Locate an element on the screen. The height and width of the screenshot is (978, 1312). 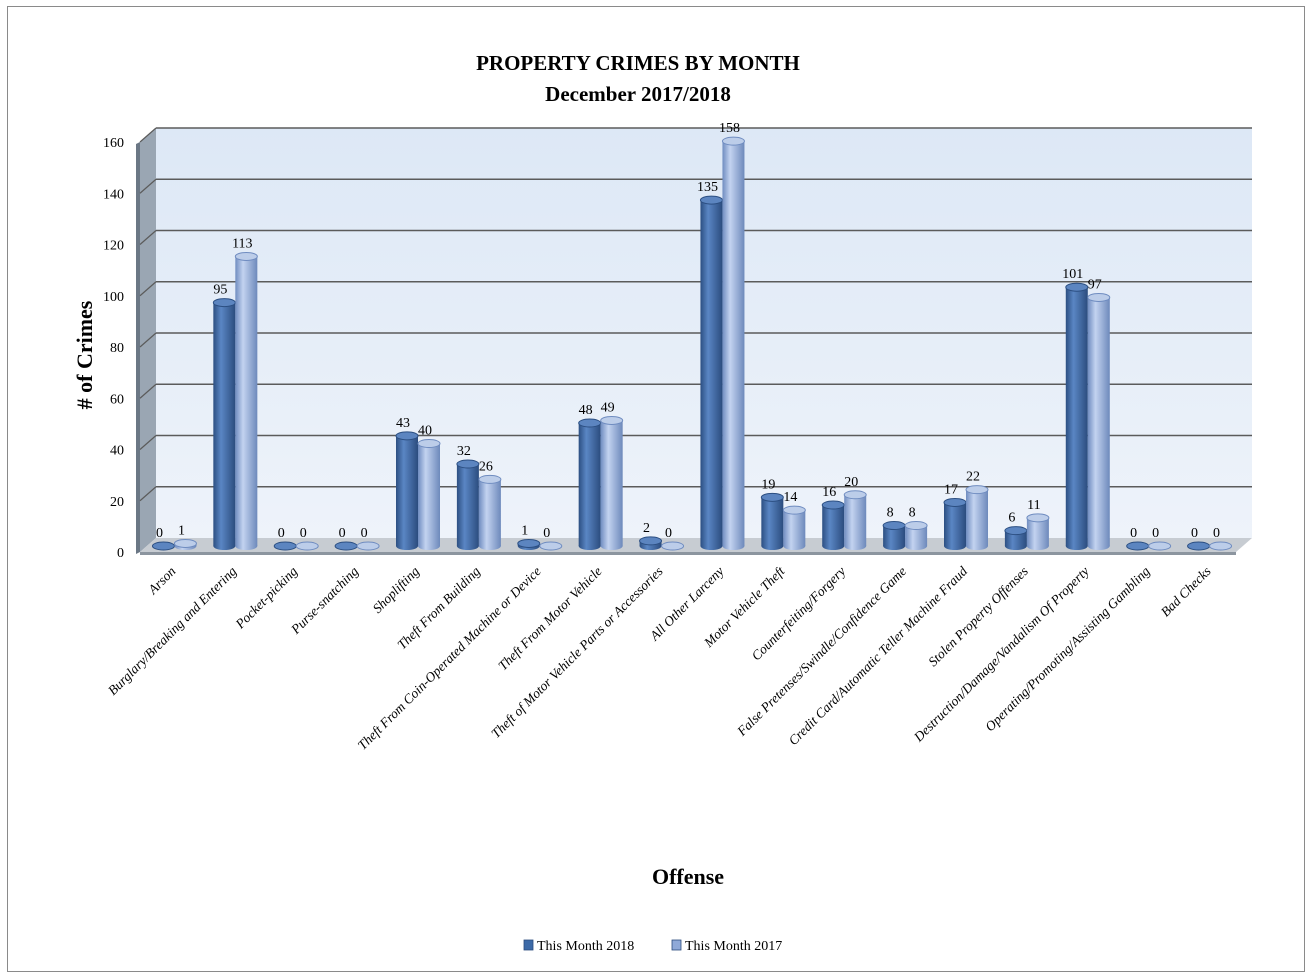
data-label: 40 is located at coordinates (425, 431).